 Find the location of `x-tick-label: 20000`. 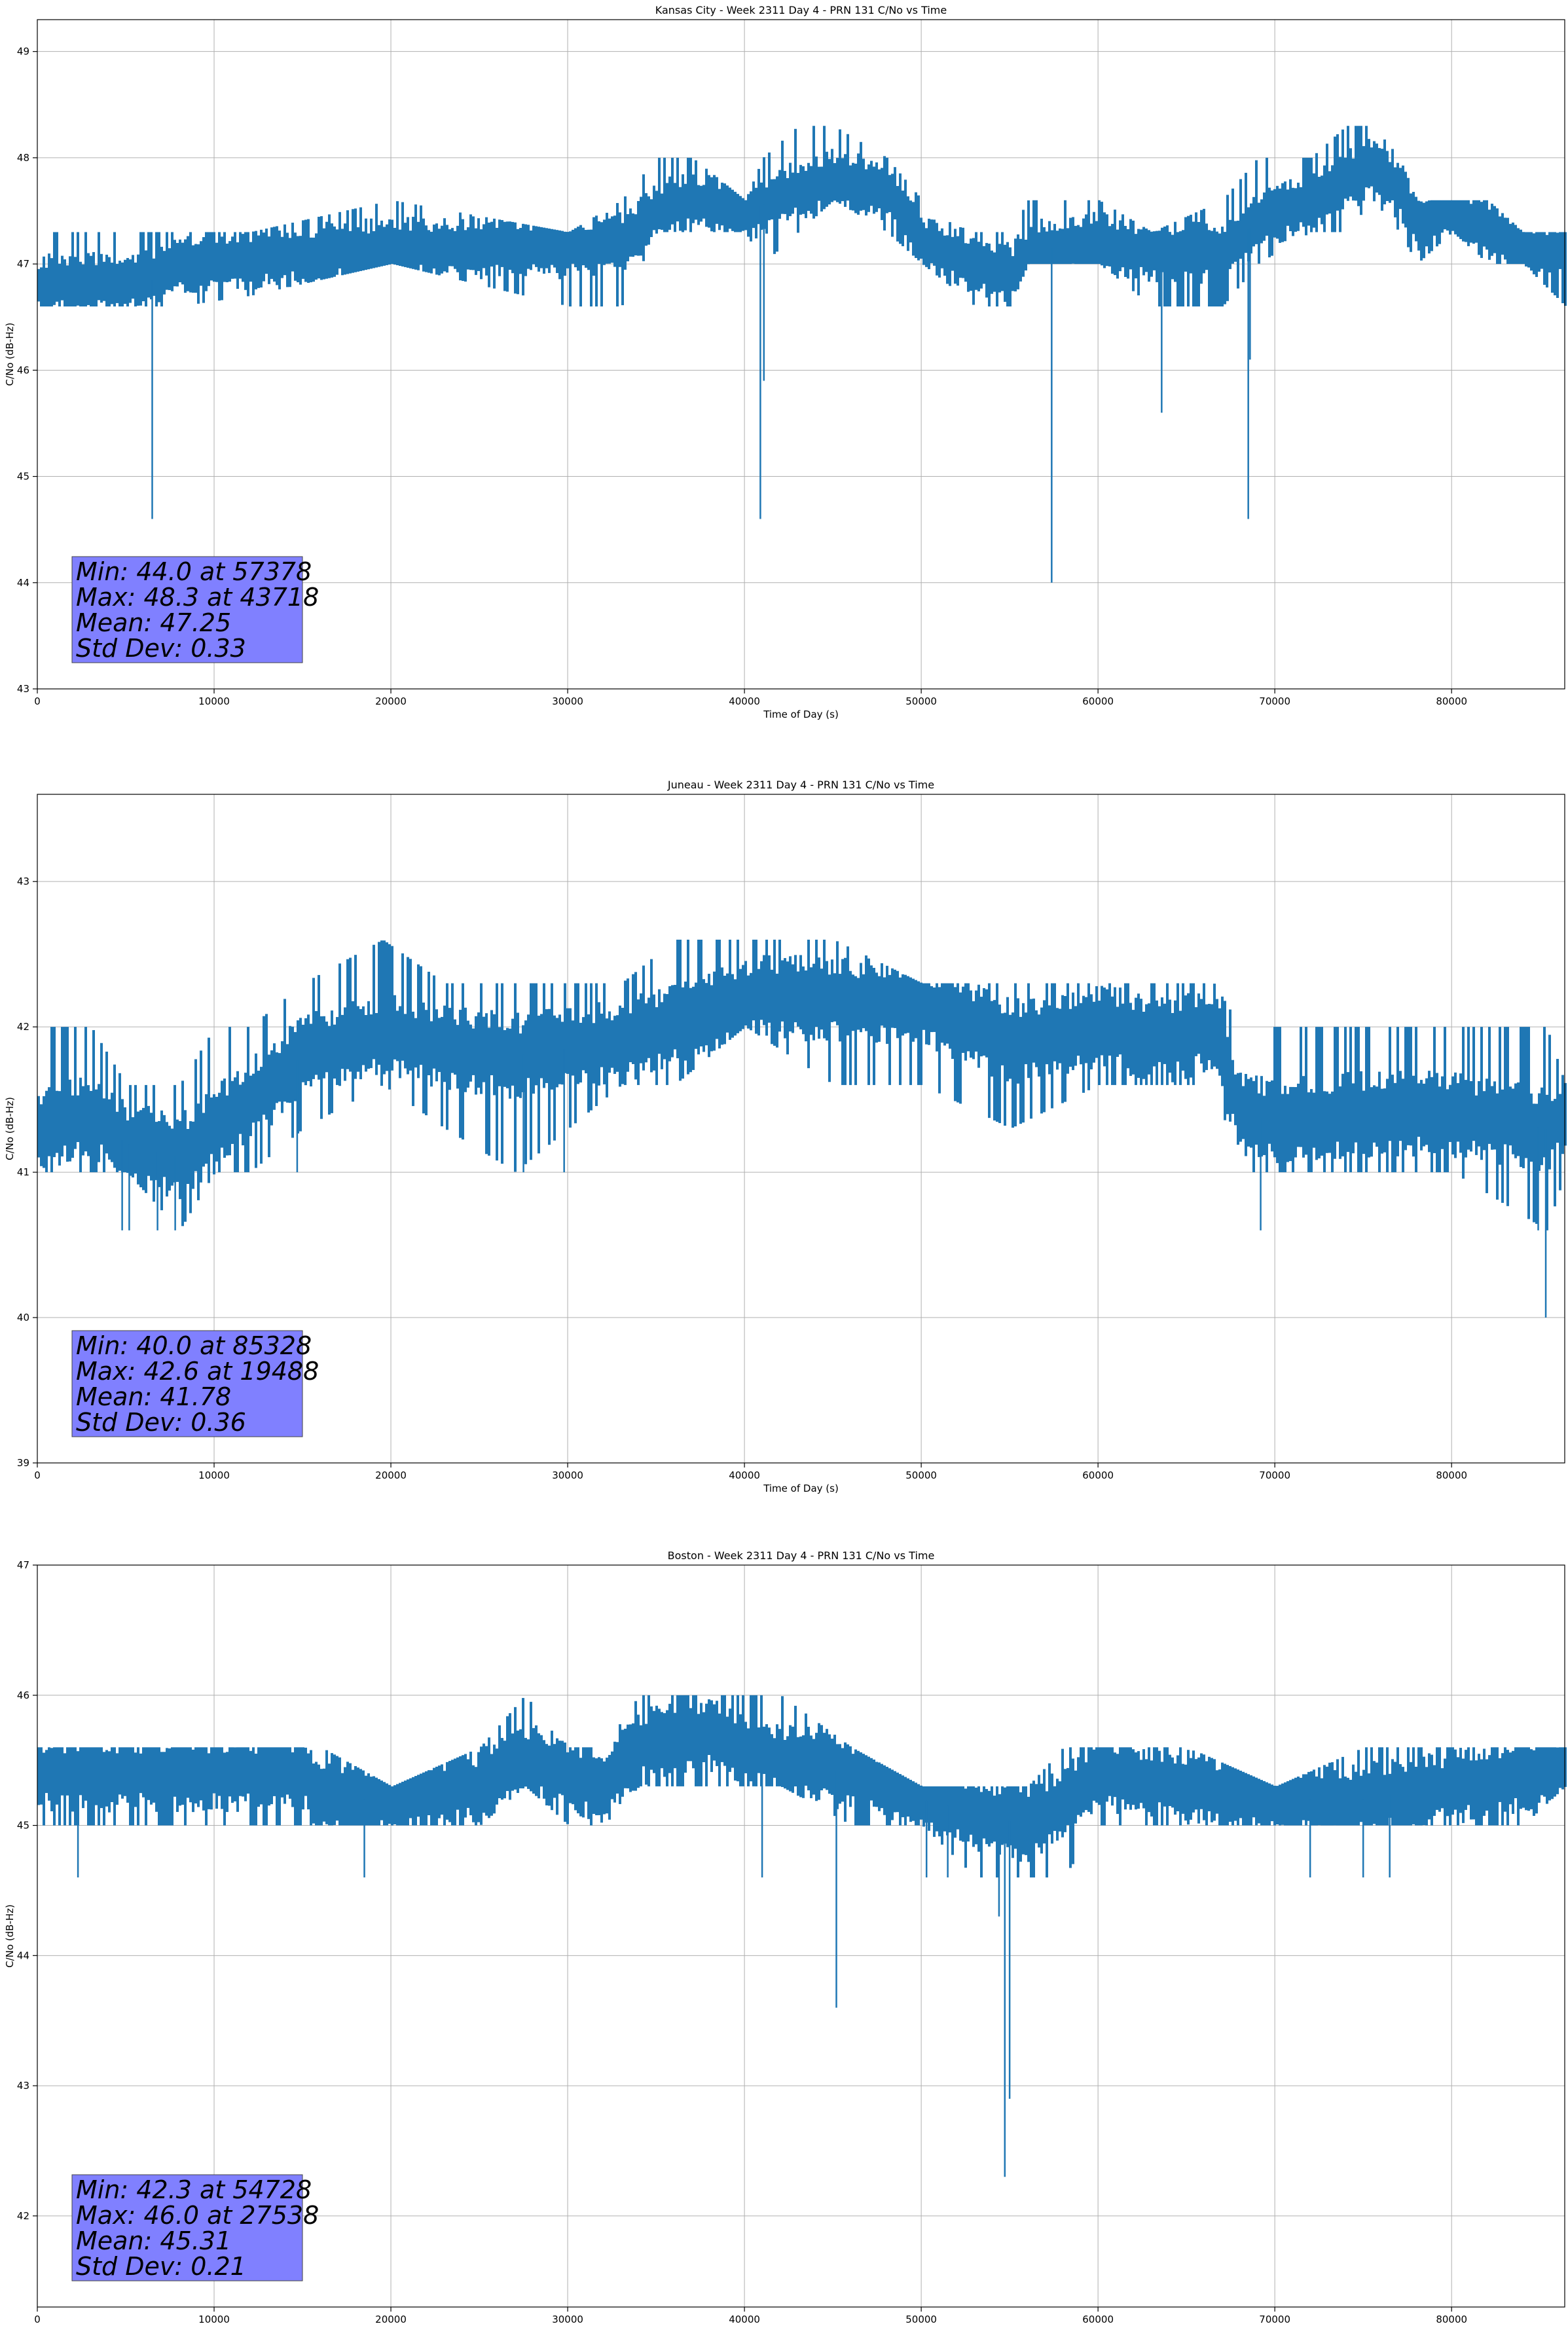

x-tick-label: 20000 is located at coordinates (391, 701).